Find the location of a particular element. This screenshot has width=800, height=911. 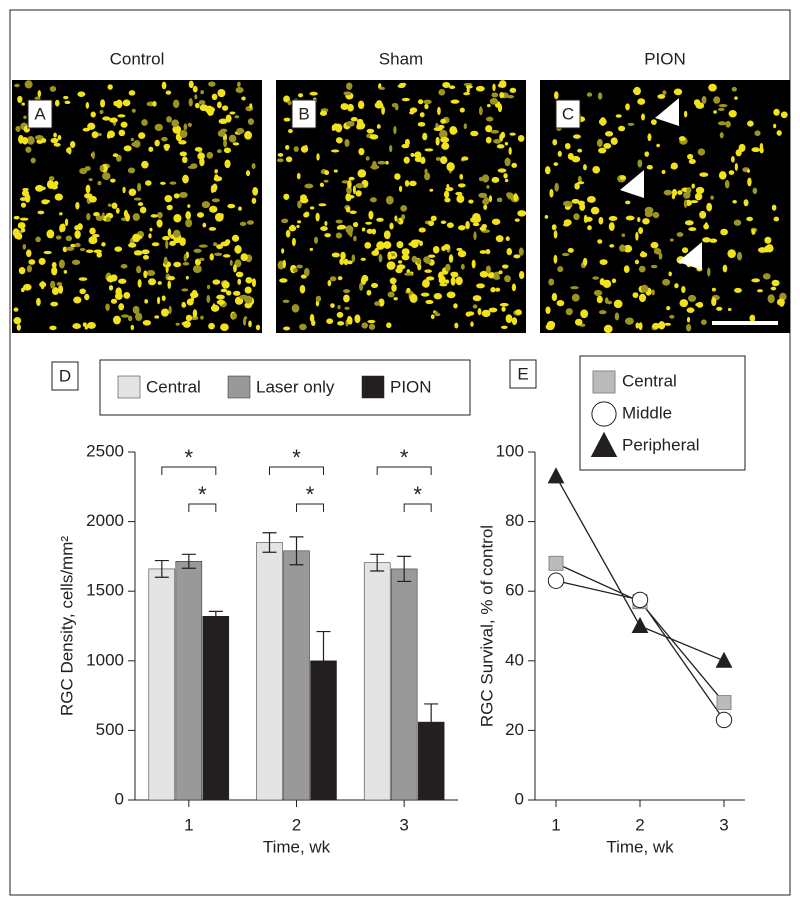

x-tick-label: 3 is located at coordinates (403, 824).